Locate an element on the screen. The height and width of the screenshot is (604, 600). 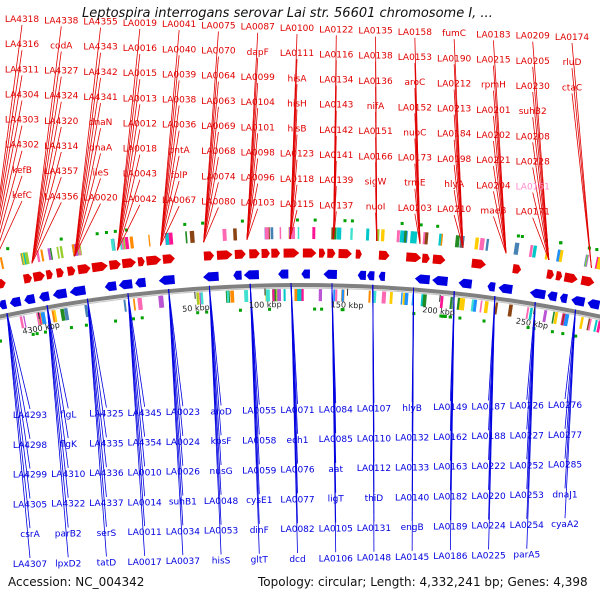
forward-gene-label: LA0122 is located at coordinates (336, 30).